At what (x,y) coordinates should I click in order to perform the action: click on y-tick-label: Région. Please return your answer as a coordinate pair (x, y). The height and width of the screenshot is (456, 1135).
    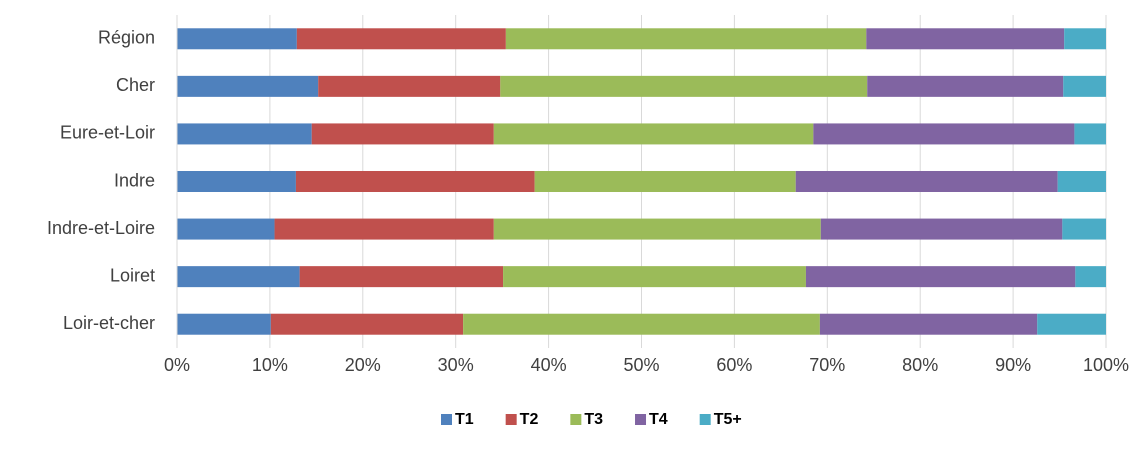
    Looking at the image, I should click on (126, 38).